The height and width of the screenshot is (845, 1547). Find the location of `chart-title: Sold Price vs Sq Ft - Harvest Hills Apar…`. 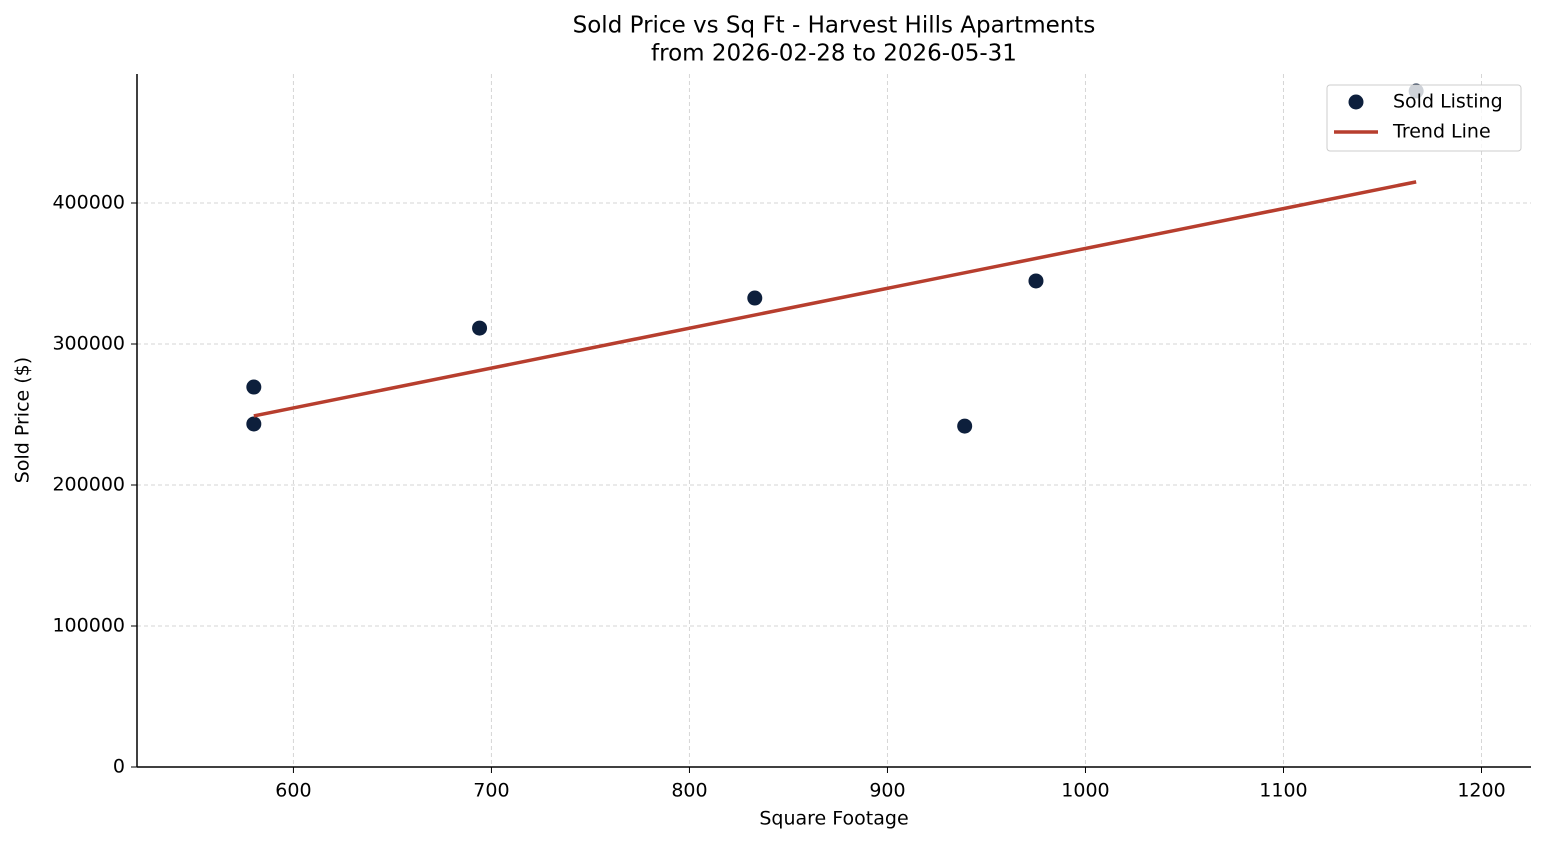

chart-title: Sold Price vs Sq Ft - Harvest Hills Apar… is located at coordinates (834, 26).